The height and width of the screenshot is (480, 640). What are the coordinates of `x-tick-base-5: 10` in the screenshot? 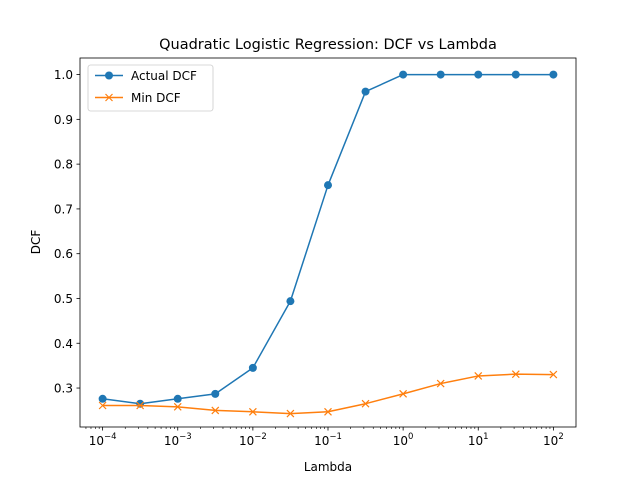 It's located at (475, 441).